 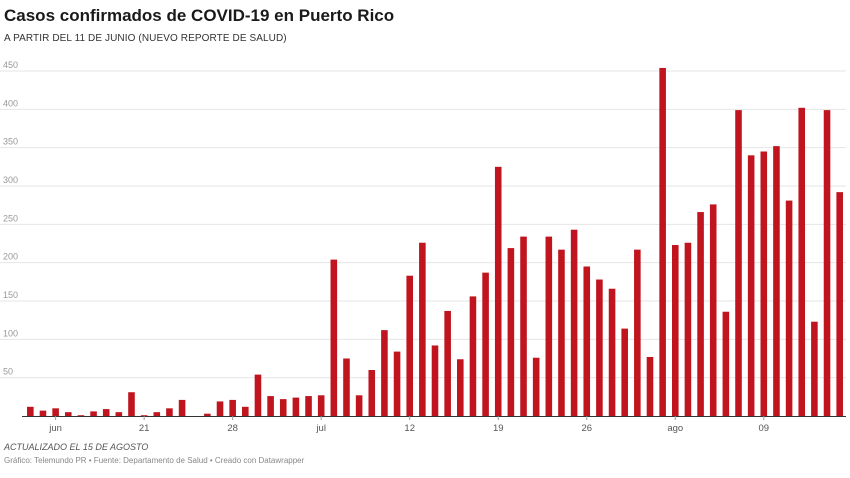 What do you see at coordinates (144, 428) in the screenshot?
I see `x-tick-label: 21` at bounding box center [144, 428].